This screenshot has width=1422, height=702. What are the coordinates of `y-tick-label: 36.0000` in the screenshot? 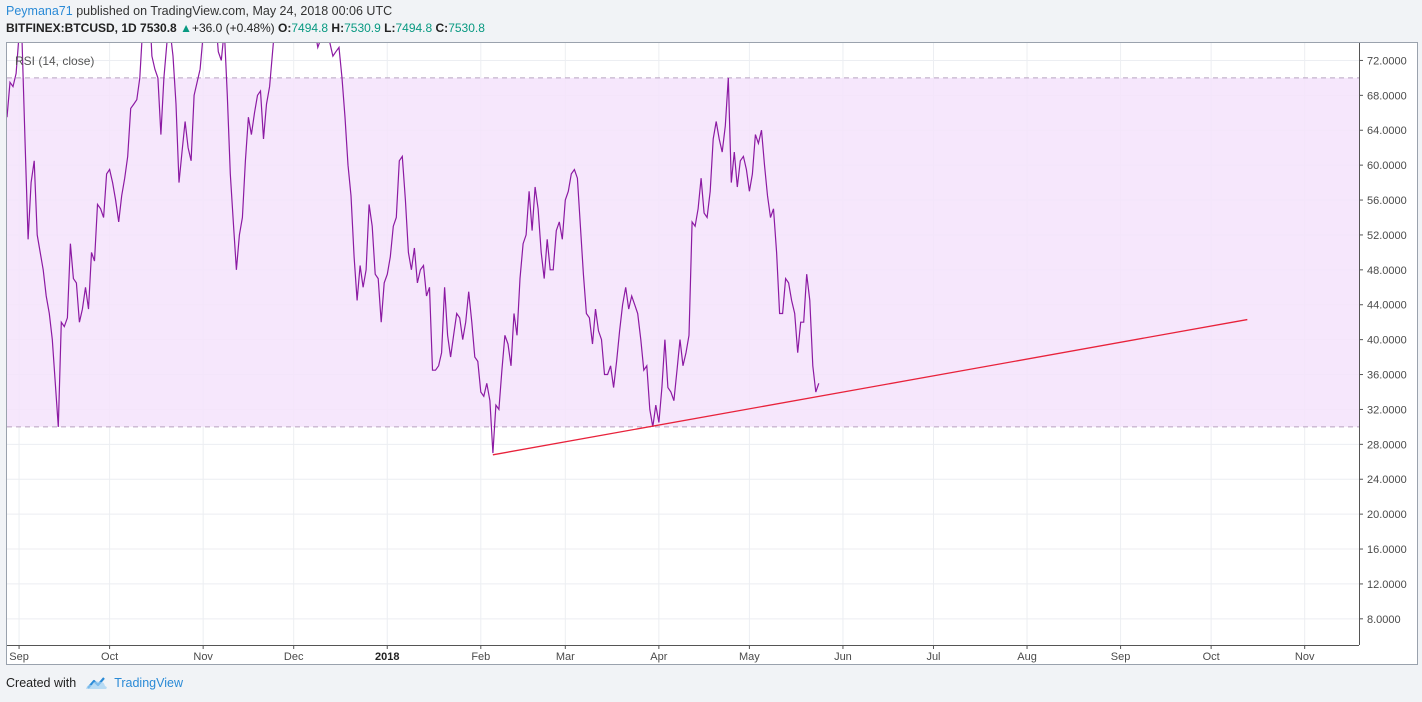 It's located at (1387, 376).